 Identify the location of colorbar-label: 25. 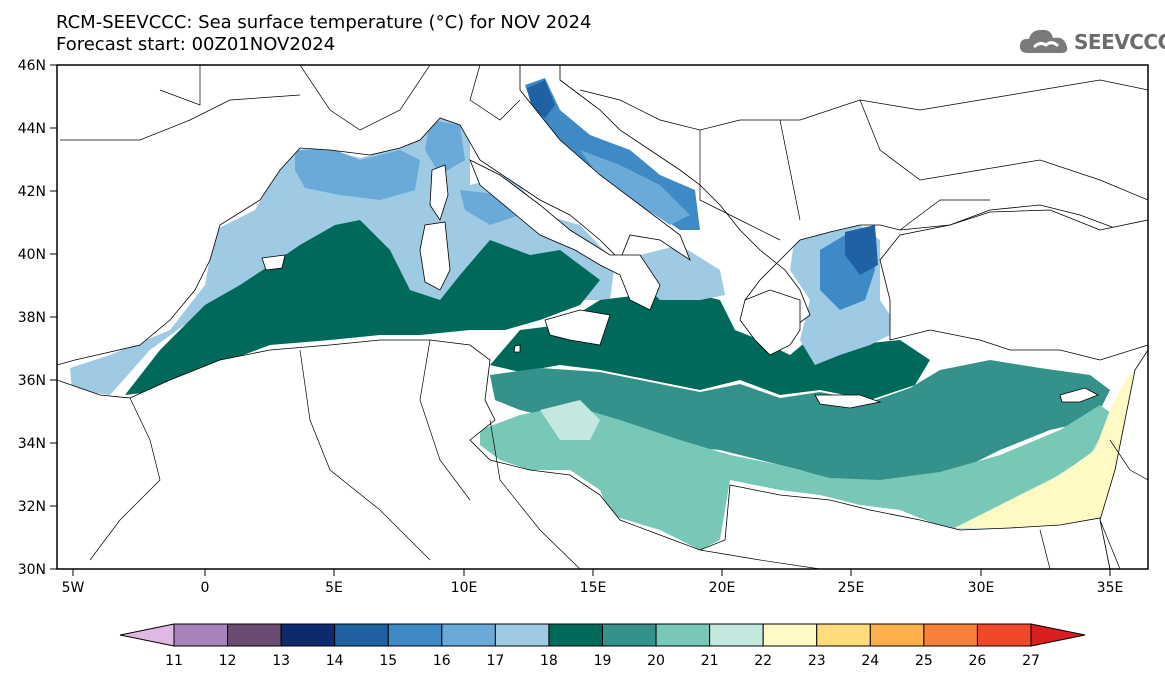
(924, 661).